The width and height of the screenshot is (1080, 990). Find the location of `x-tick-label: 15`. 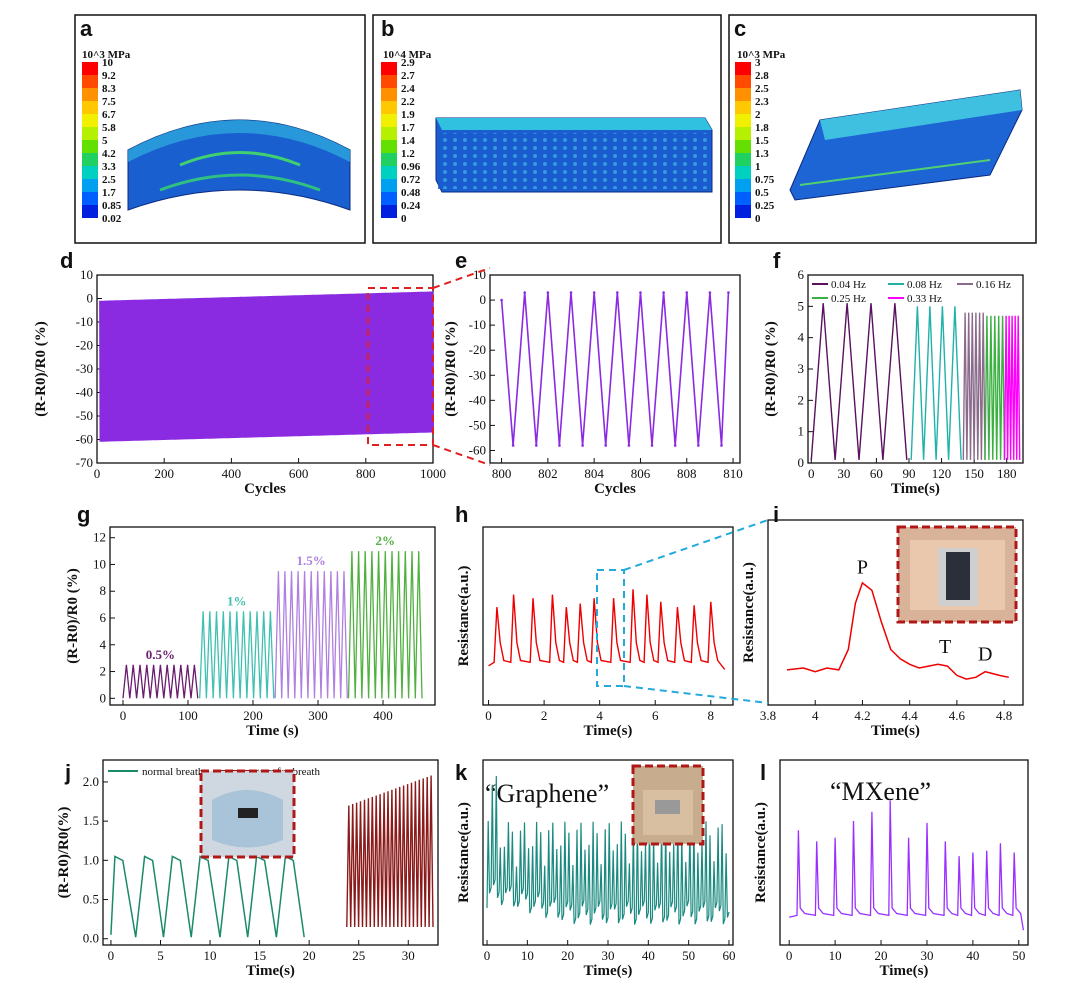

x-tick-label: 15 is located at coordinates (259, 955).